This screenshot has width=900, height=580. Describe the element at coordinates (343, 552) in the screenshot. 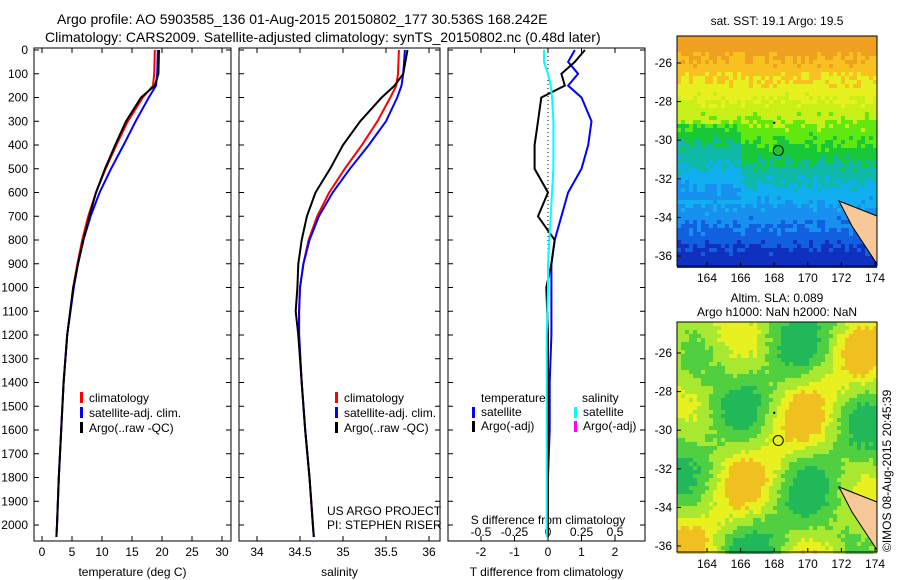

I see `x-tick-label: 35` at that location.